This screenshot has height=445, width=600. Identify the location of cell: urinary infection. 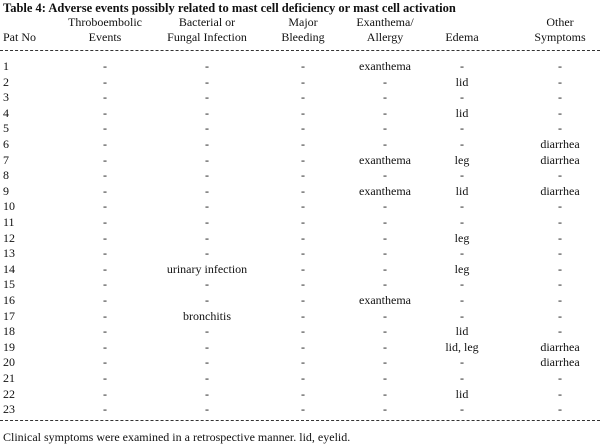
(207, 268).